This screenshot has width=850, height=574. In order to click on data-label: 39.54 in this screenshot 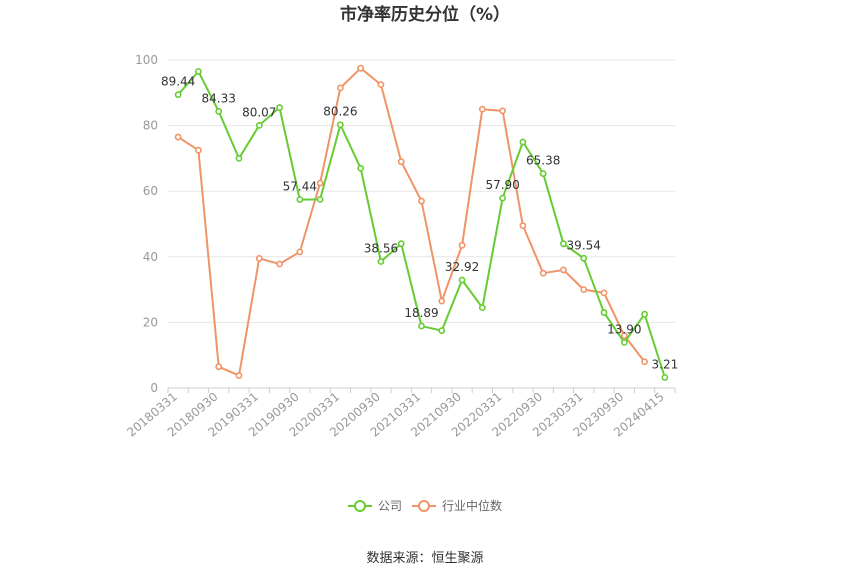, I will do `click(584, 245)`.